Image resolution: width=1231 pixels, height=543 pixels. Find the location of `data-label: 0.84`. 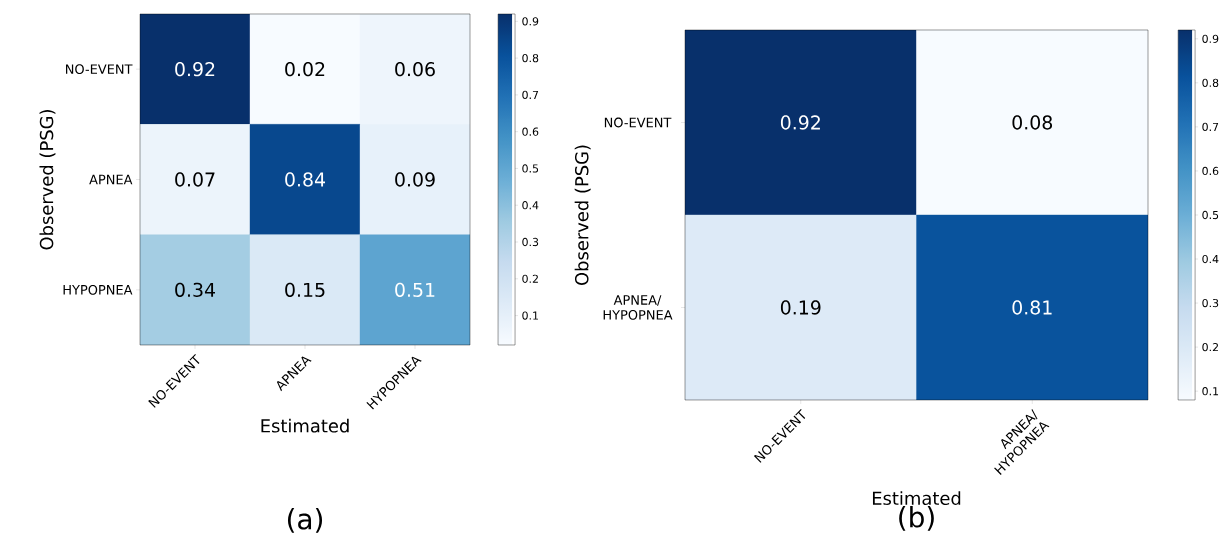

data-label: 0.84 is located at coordinates (305, 179).